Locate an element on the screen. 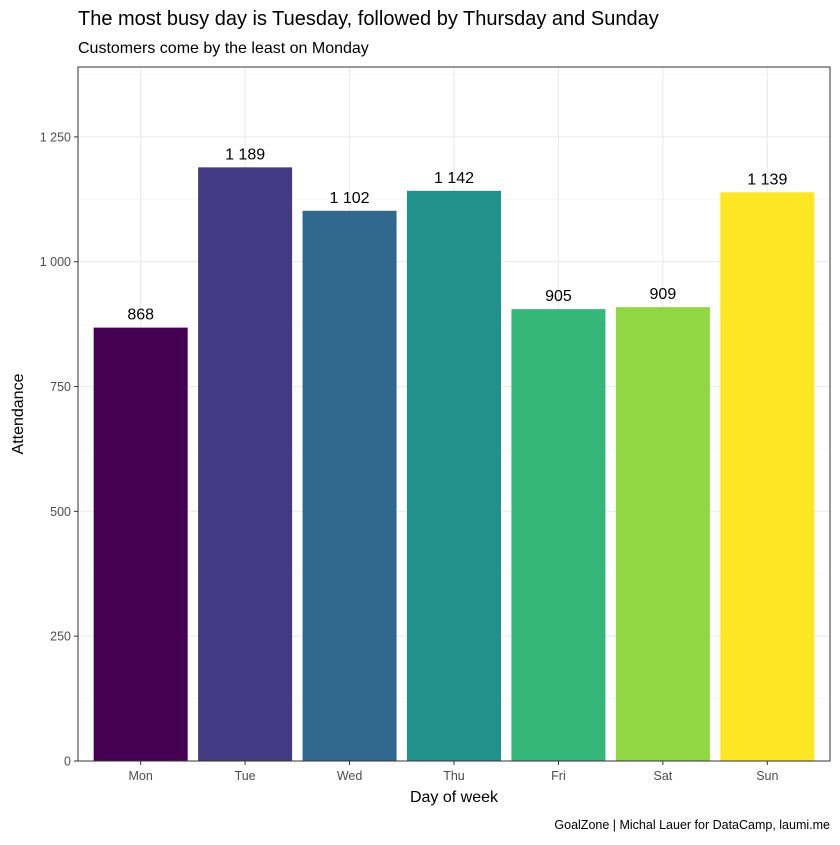  data-label-mon: 868 is located at coordinates (140, 315).